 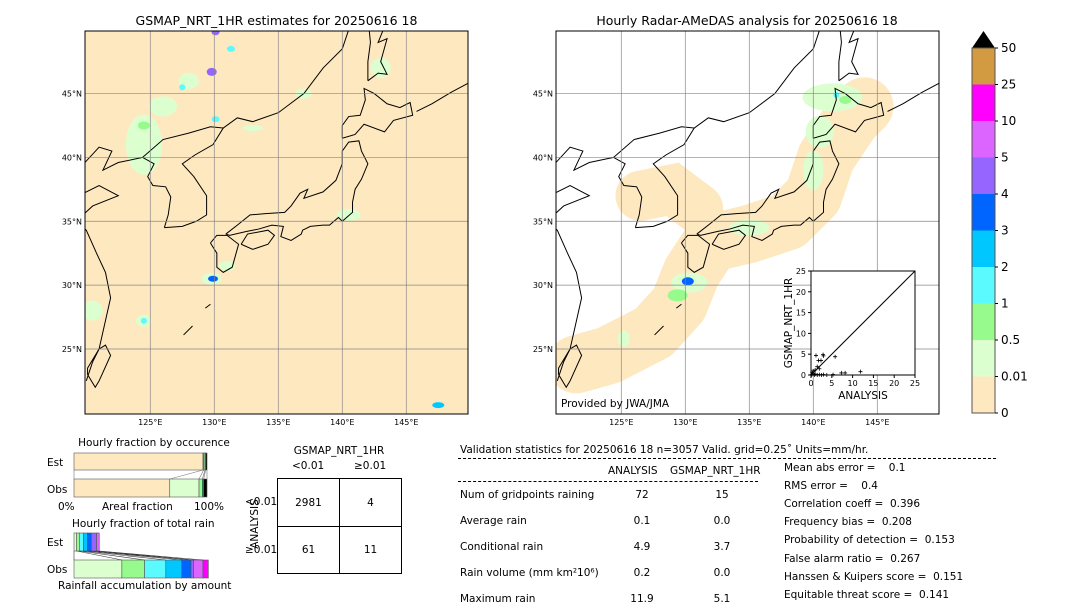 I want to click on colorbar-label: 25, so click(x=1008, y=85).